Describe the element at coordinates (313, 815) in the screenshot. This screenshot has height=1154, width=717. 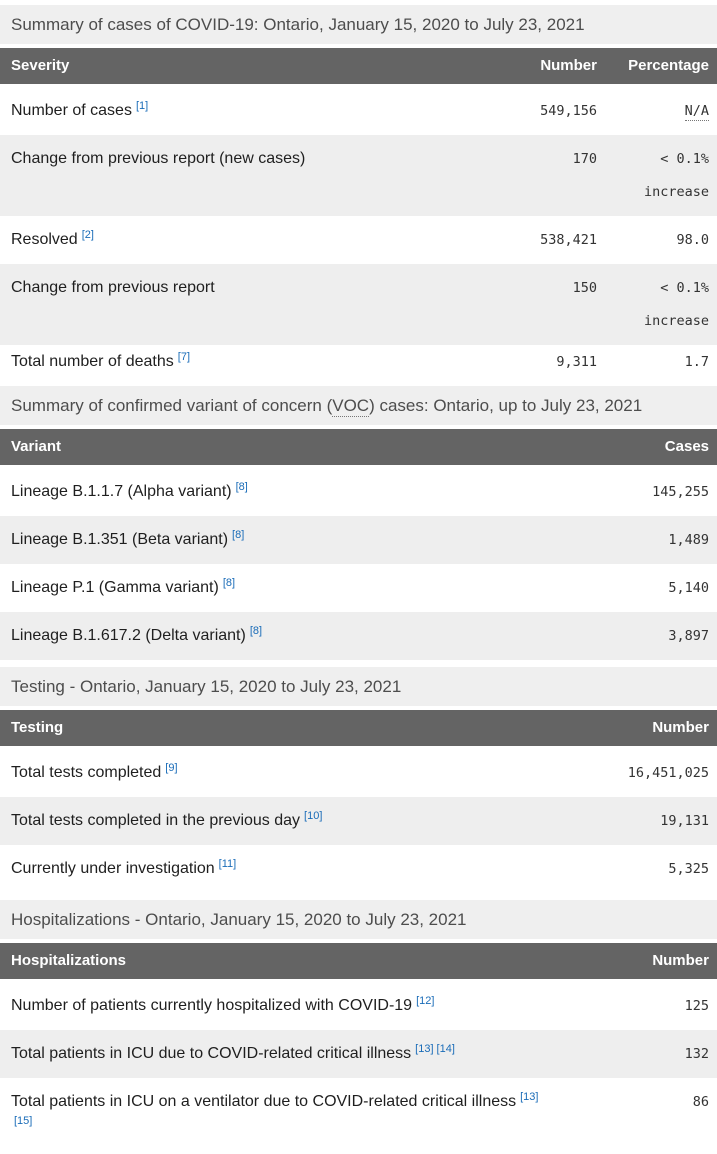
I see `footnote-ref: [10]` at that location.